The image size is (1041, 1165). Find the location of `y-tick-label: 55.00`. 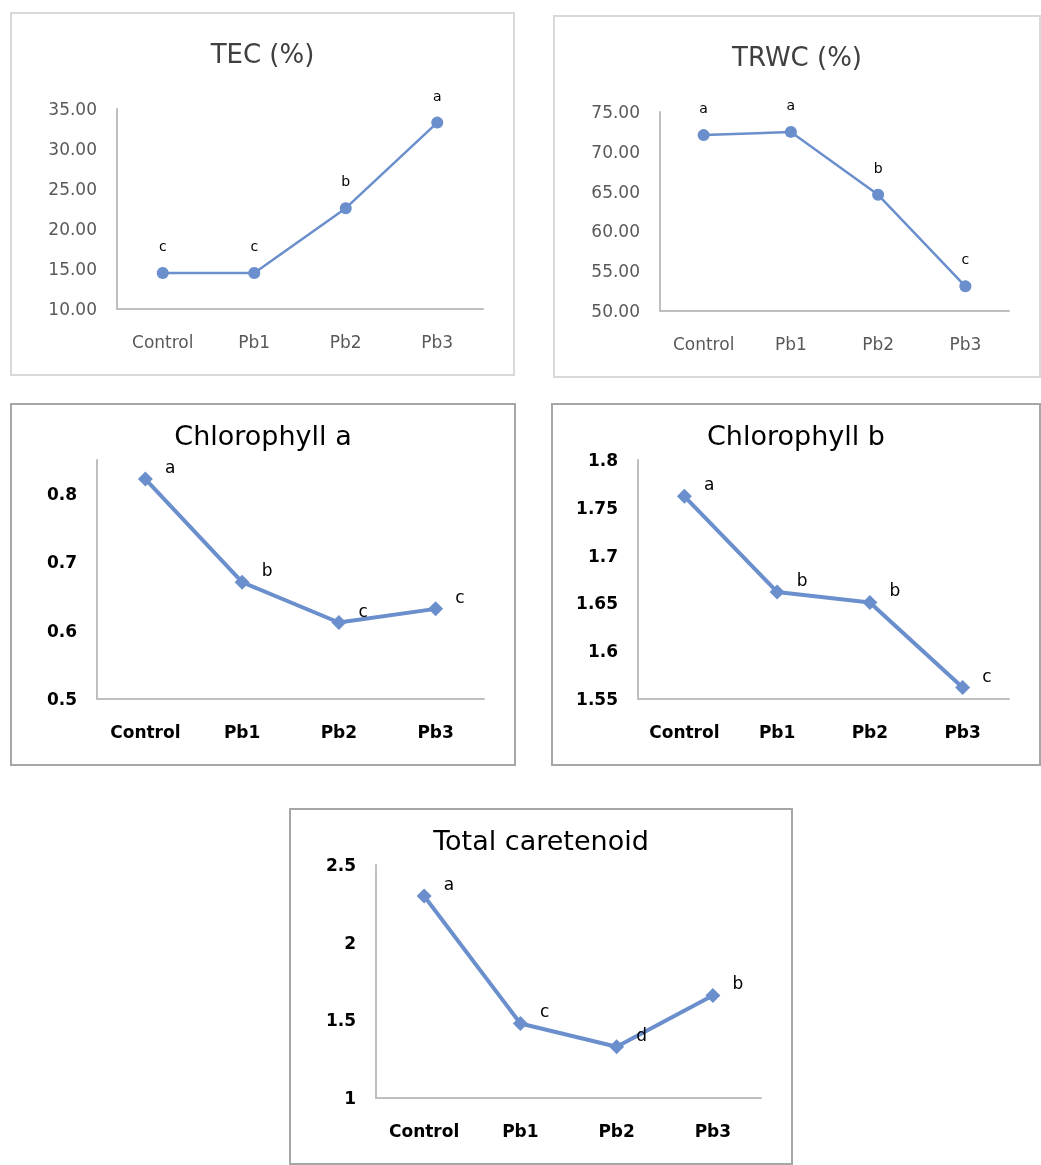

y-tick-label: 55.00 is located at coordinates (615, 271).